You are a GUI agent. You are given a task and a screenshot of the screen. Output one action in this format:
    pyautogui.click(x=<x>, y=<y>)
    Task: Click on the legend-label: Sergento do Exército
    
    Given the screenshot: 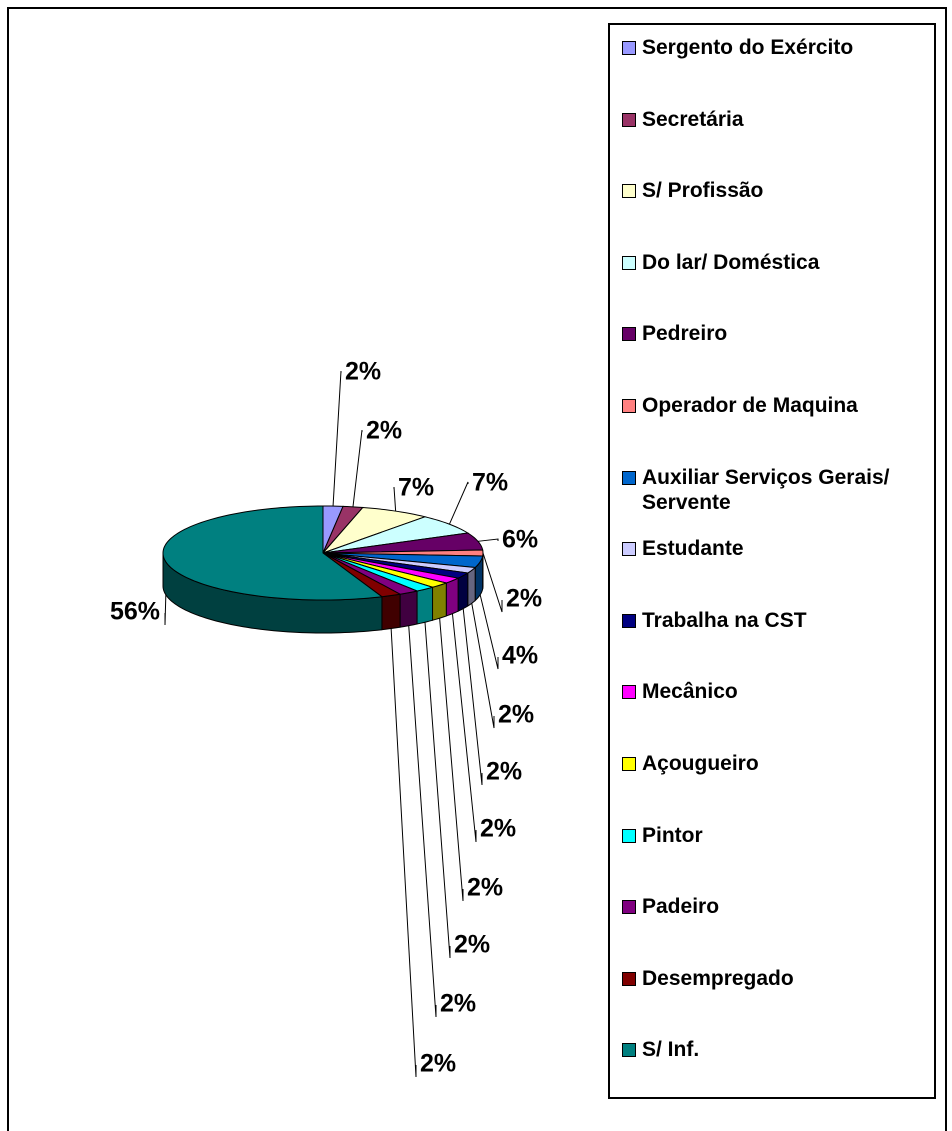 What is the action you would take?
    pyautogui.click(x=748, y=47)
    